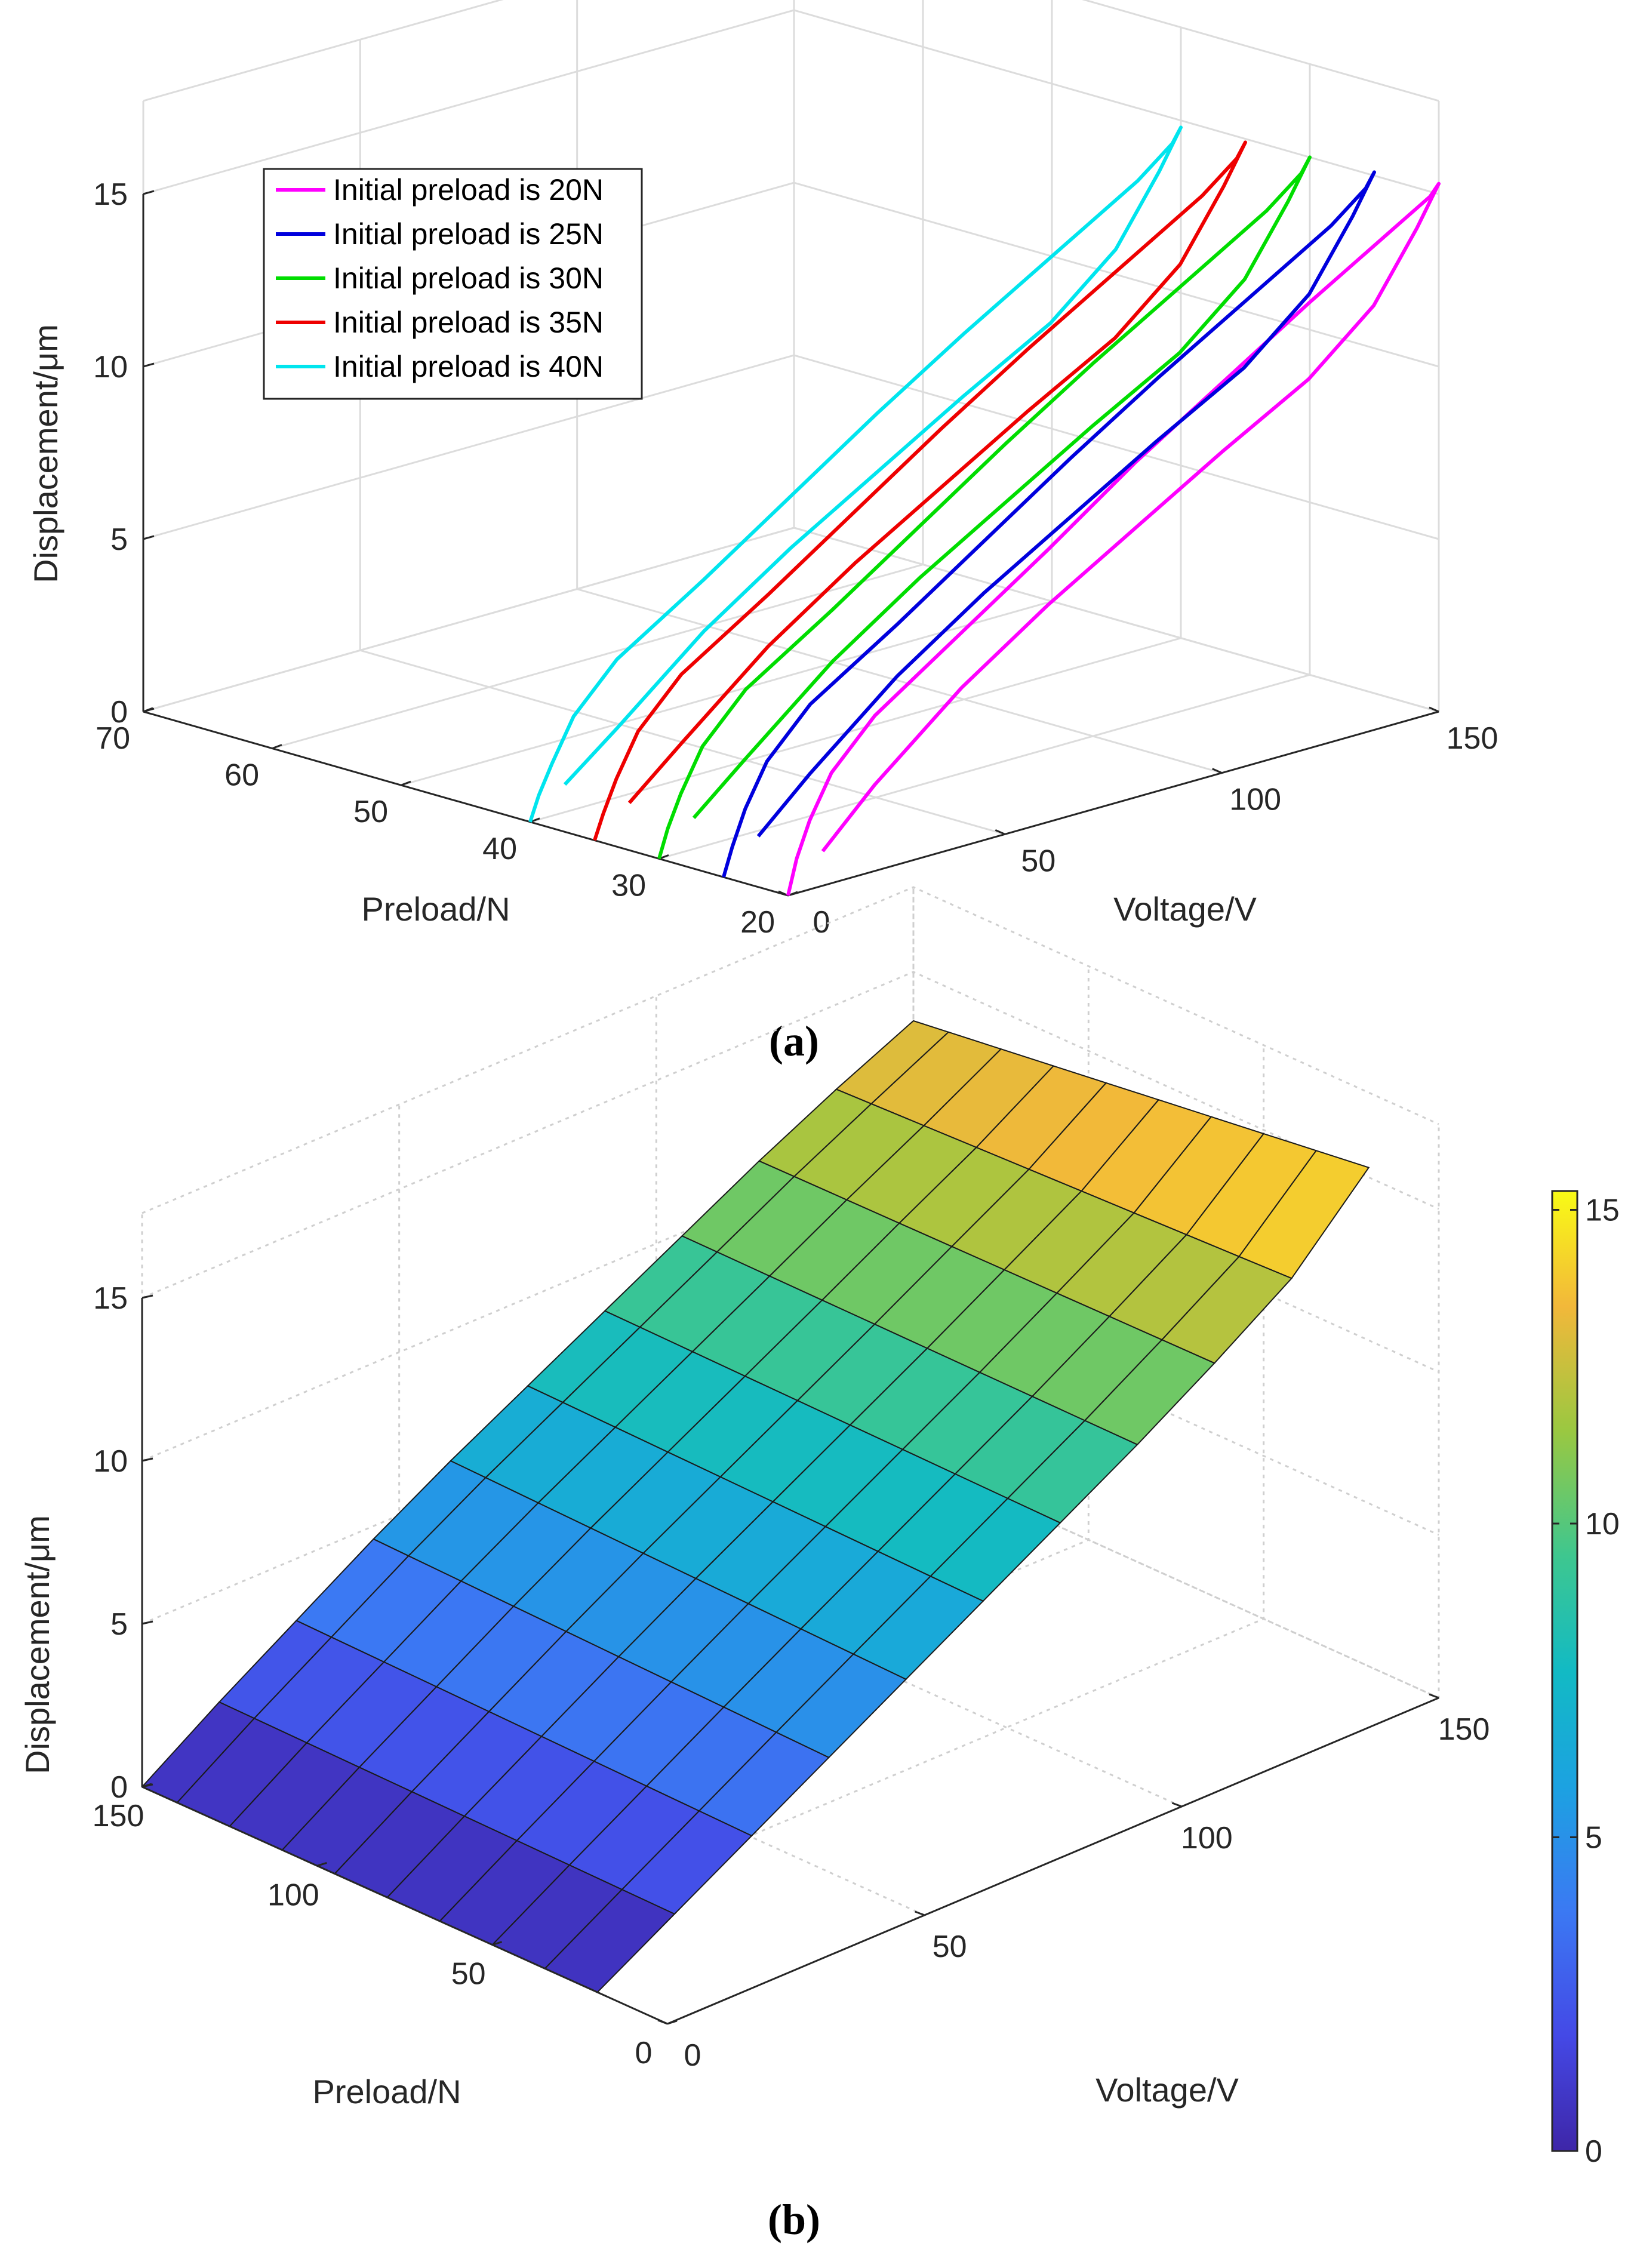 The width and height of the screenshot is (1631, 2268). I want to click on colorbar-tick-label: 10, so click(1602, 1524).